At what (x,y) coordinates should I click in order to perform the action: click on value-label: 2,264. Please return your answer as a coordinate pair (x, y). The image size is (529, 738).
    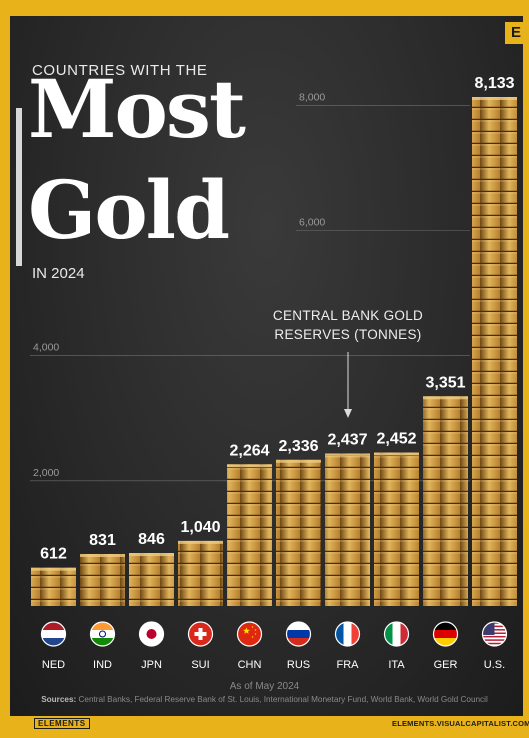
    Looking at the image, I should click on (249, 450).